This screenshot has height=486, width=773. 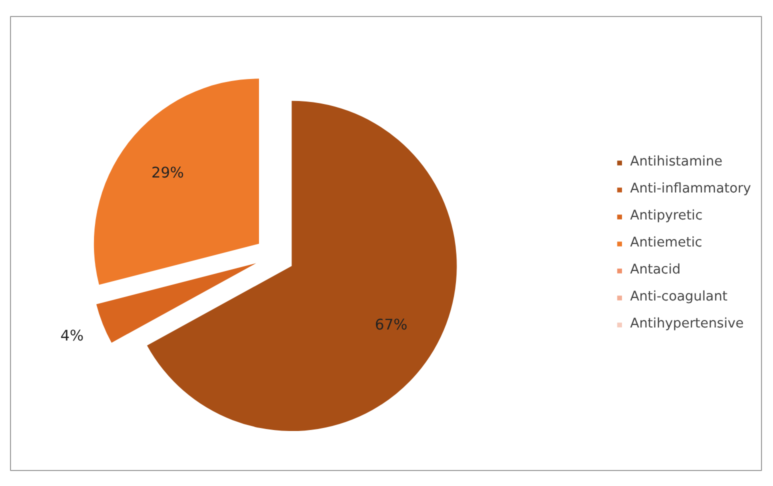 What do you see at coordinates (72, 336) in the screenshot?
I see `data-label: 4%` at bounding box center [72, 336].